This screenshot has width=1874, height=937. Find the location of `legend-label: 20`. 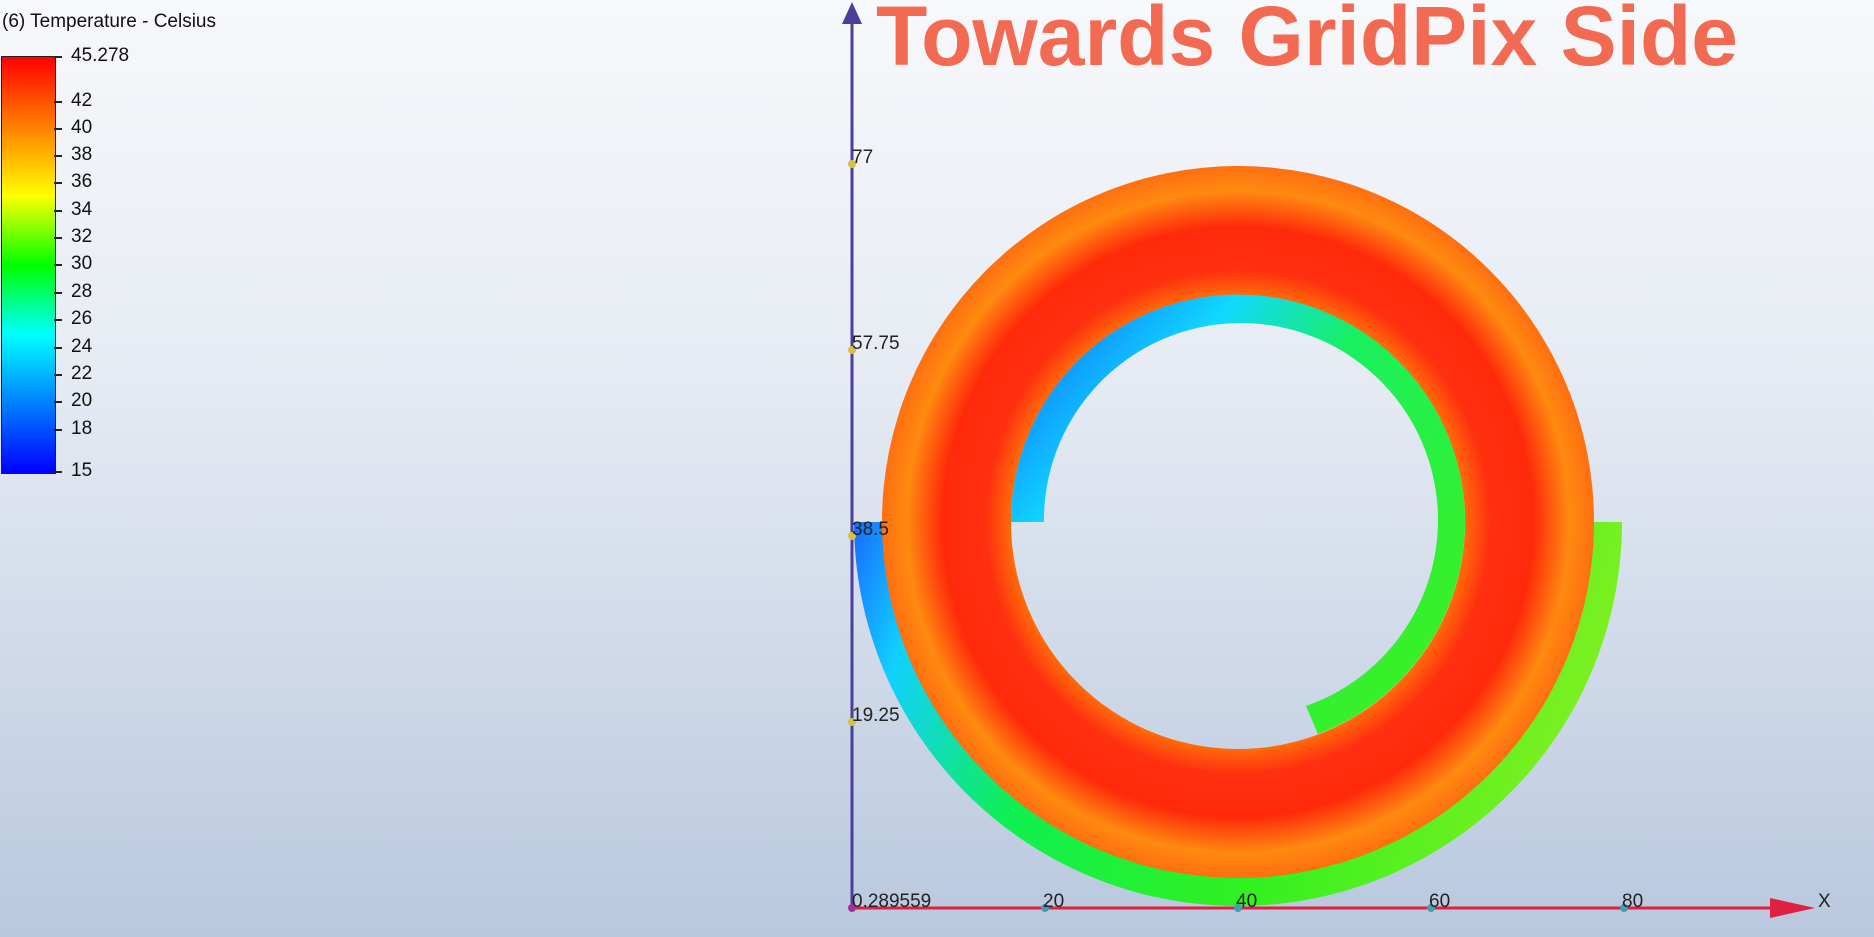

legend-label: 20 is located at coordinates (82, 400).